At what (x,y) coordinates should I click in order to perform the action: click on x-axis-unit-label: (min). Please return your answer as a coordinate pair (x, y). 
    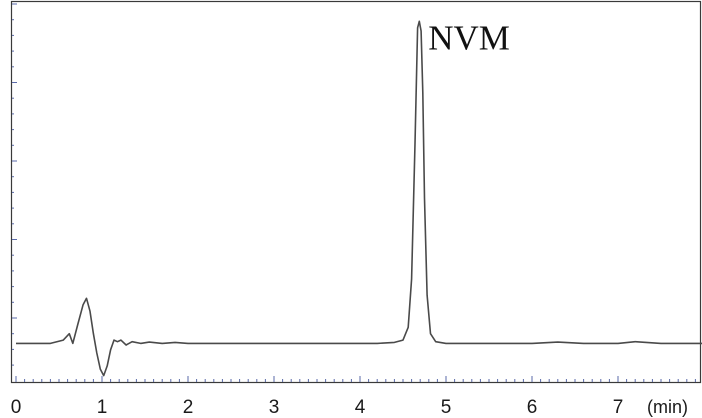
    Looking at the image, I should click on (667, 407).